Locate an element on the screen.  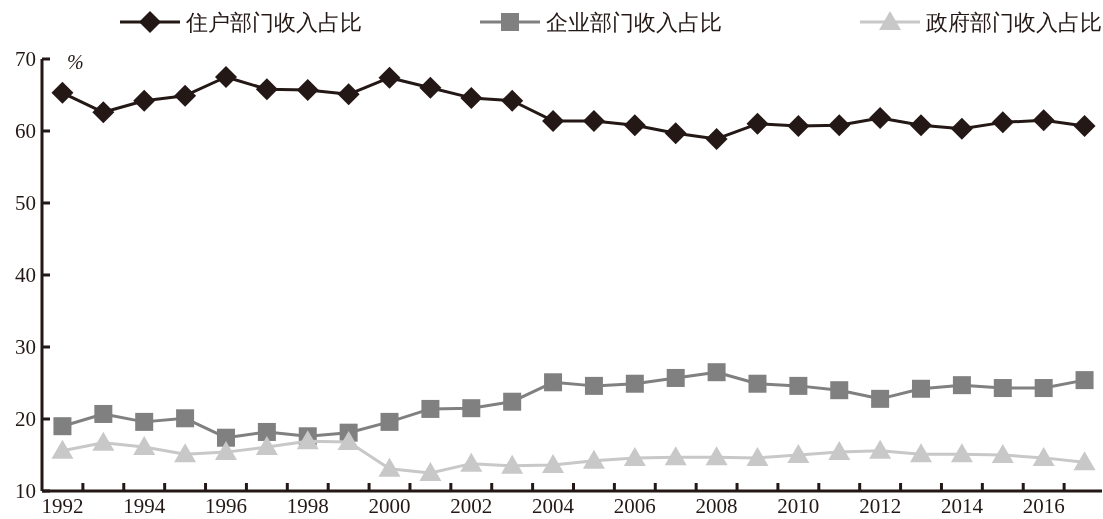
x-tick-label: 2008 is located at coordinates (716, 506).